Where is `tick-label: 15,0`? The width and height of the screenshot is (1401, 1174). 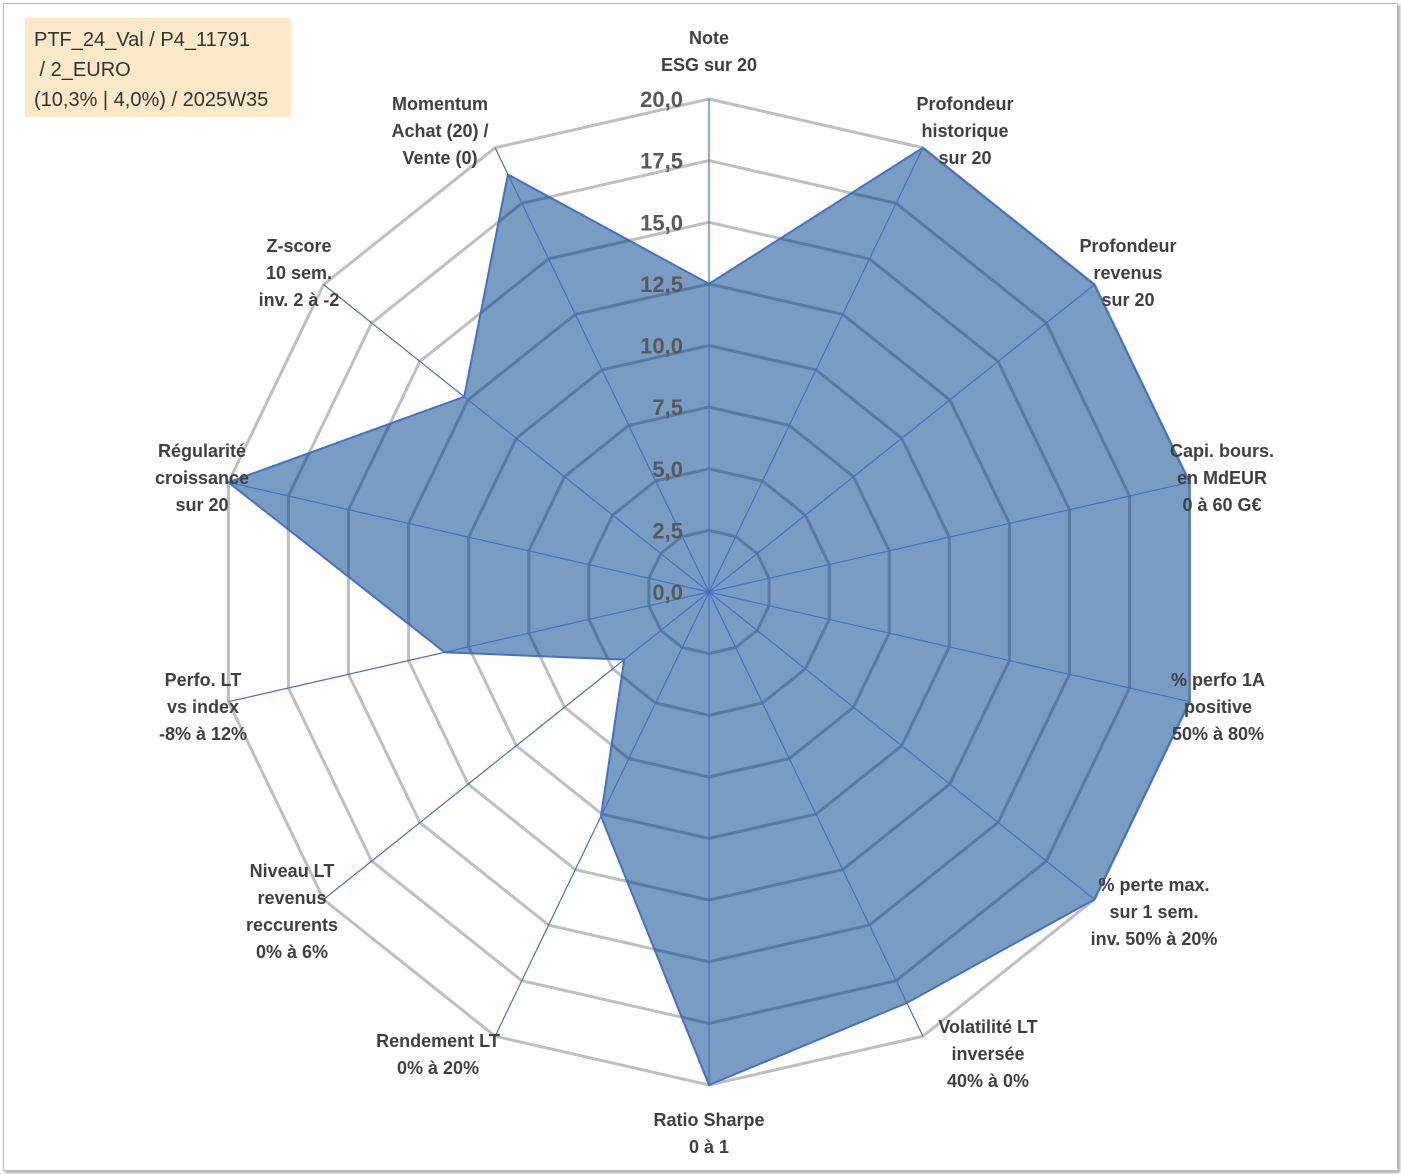
tick-label: 15,0 is located at coordinates (661, 222).